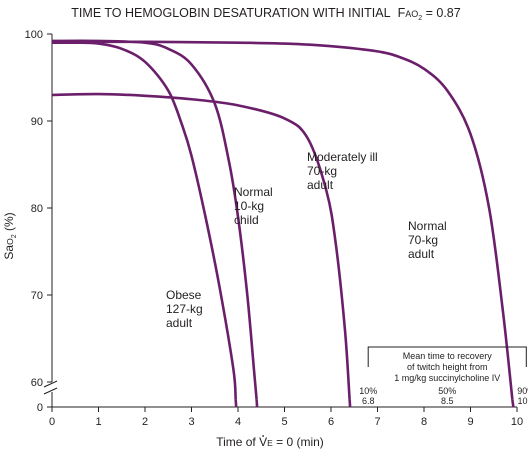 The height and width of the screenshot is (454, 528). I want to click on y-tick-label: 90, so click(37, 122).